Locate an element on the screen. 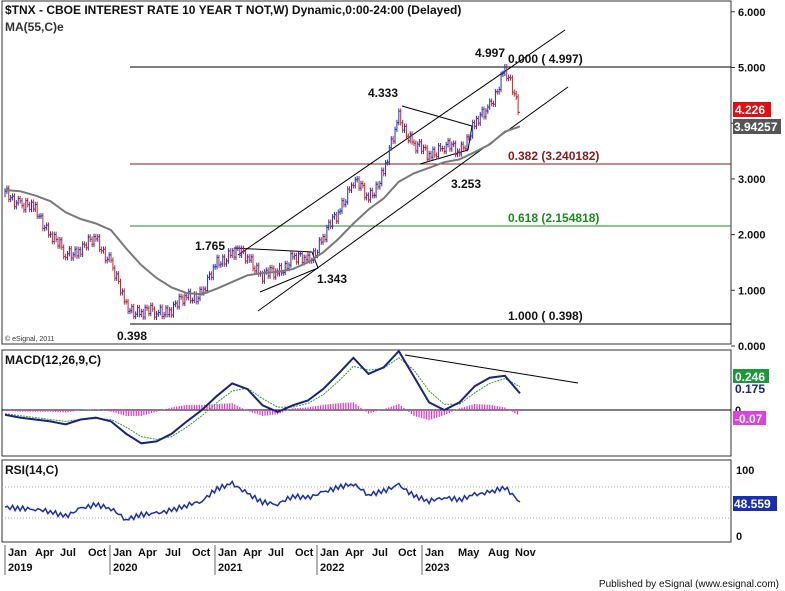 The width and height of the screenshot is (785, 591). last-price-tag: 4.226 is located at coordinates (750, 110).